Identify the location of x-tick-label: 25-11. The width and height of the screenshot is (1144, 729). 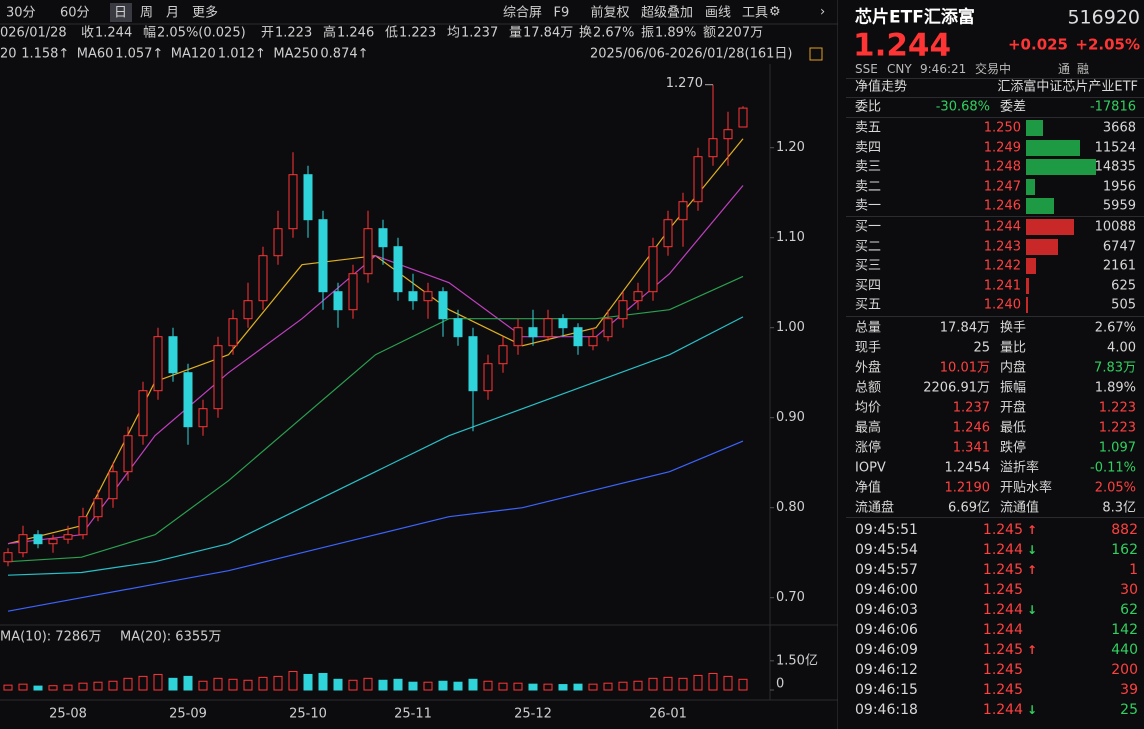
(413, 714).